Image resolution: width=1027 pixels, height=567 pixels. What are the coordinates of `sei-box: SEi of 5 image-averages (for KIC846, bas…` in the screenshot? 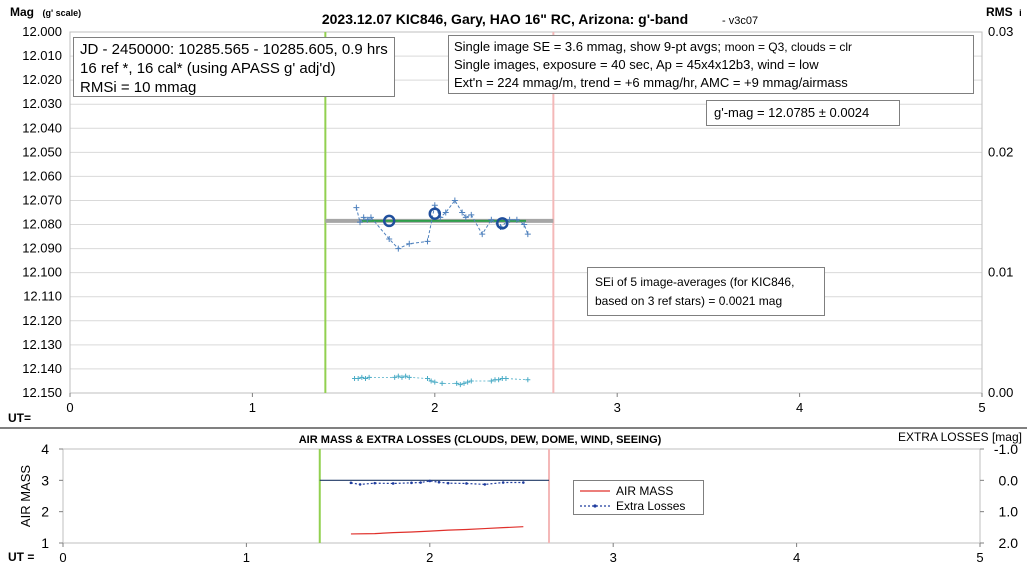 It's located at (706, 291).